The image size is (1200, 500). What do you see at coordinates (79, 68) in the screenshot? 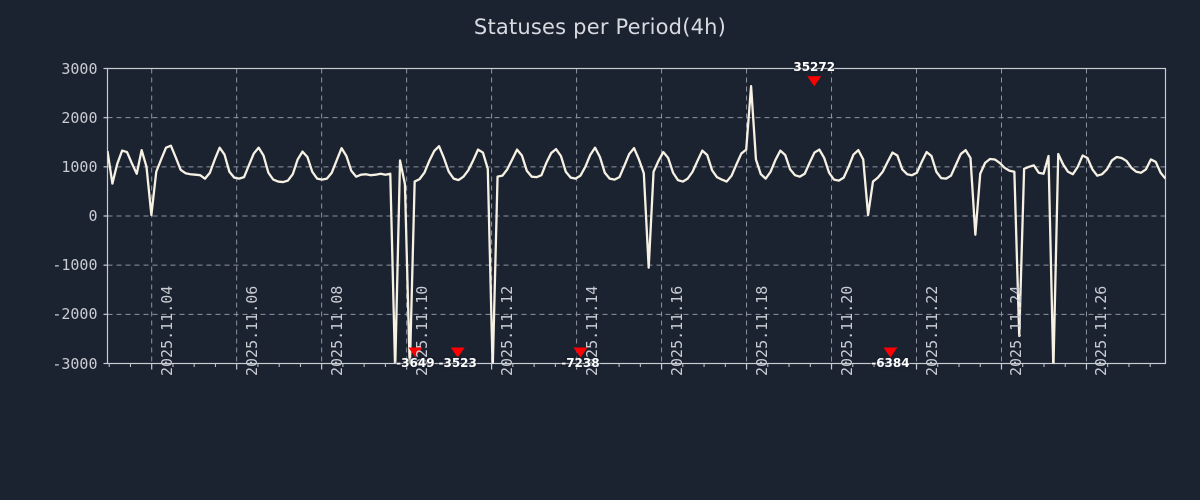
I see `y-tick-label: 3000` at bounding box center [79, 68].